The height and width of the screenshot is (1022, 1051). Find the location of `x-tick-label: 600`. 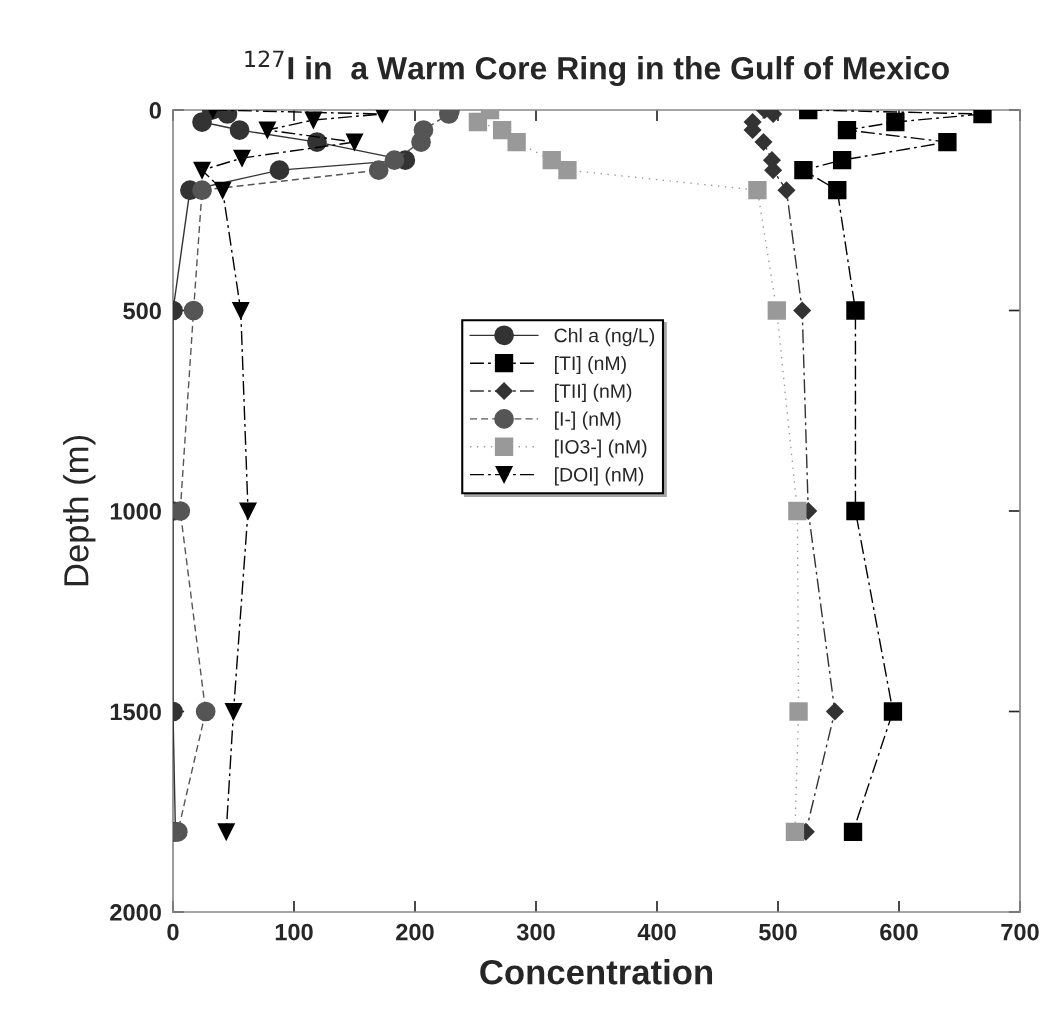

x-tick-label: 600 is located at coordinates (899, 932).